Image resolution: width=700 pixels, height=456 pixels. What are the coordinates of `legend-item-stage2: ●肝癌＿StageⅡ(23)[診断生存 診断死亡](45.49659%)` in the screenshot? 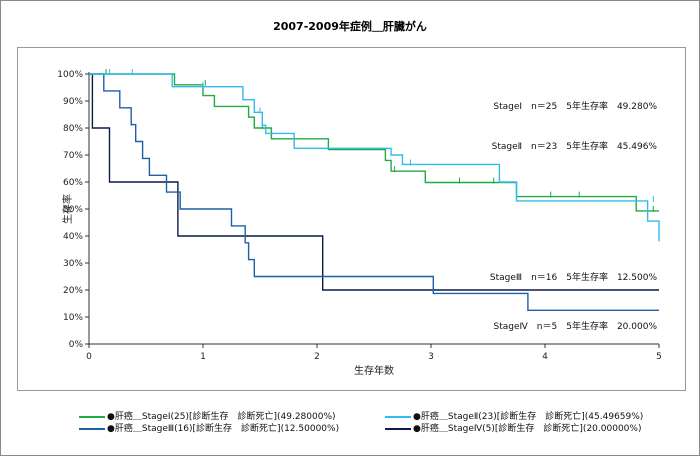 It's located at (514, 417).